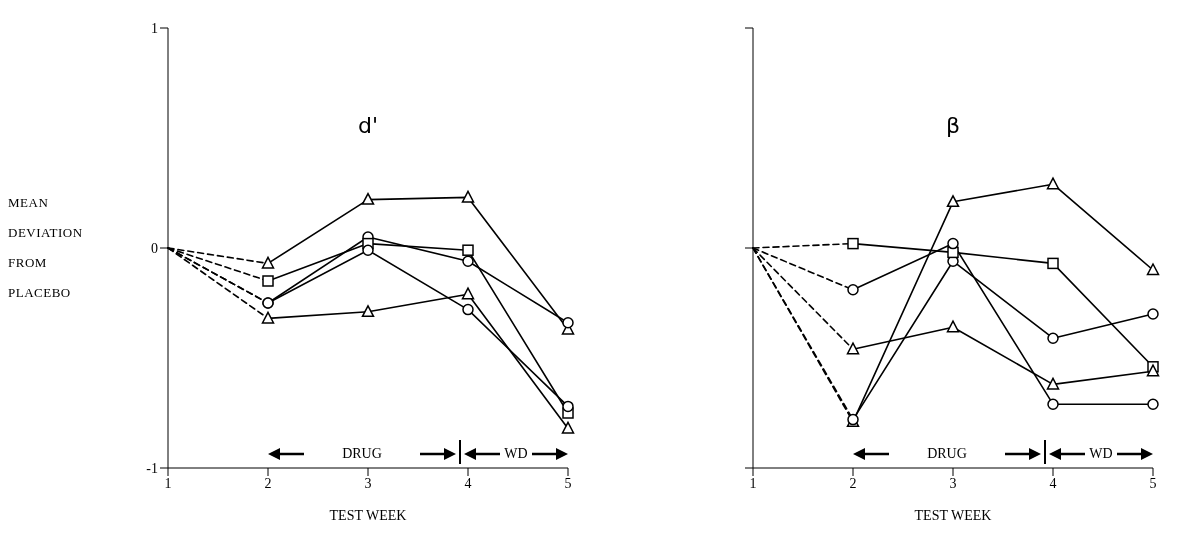  I want to click on y-tick-label: -1, so click(152, 468).